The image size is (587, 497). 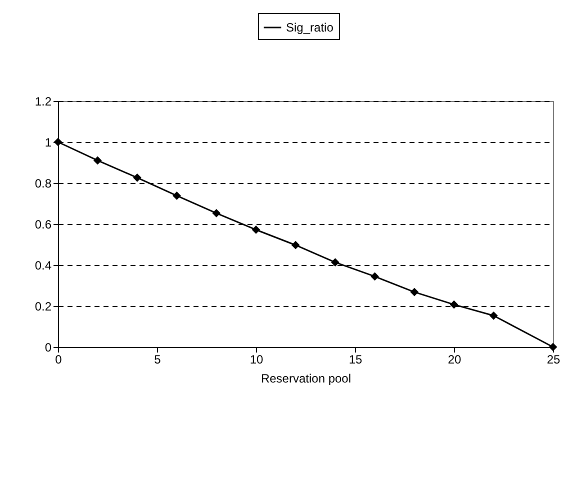 What do you see at coordinates (306, 379) in the screenshot?
I see `x-axis-title: Reservation pool` at bounding box center [306, 379].